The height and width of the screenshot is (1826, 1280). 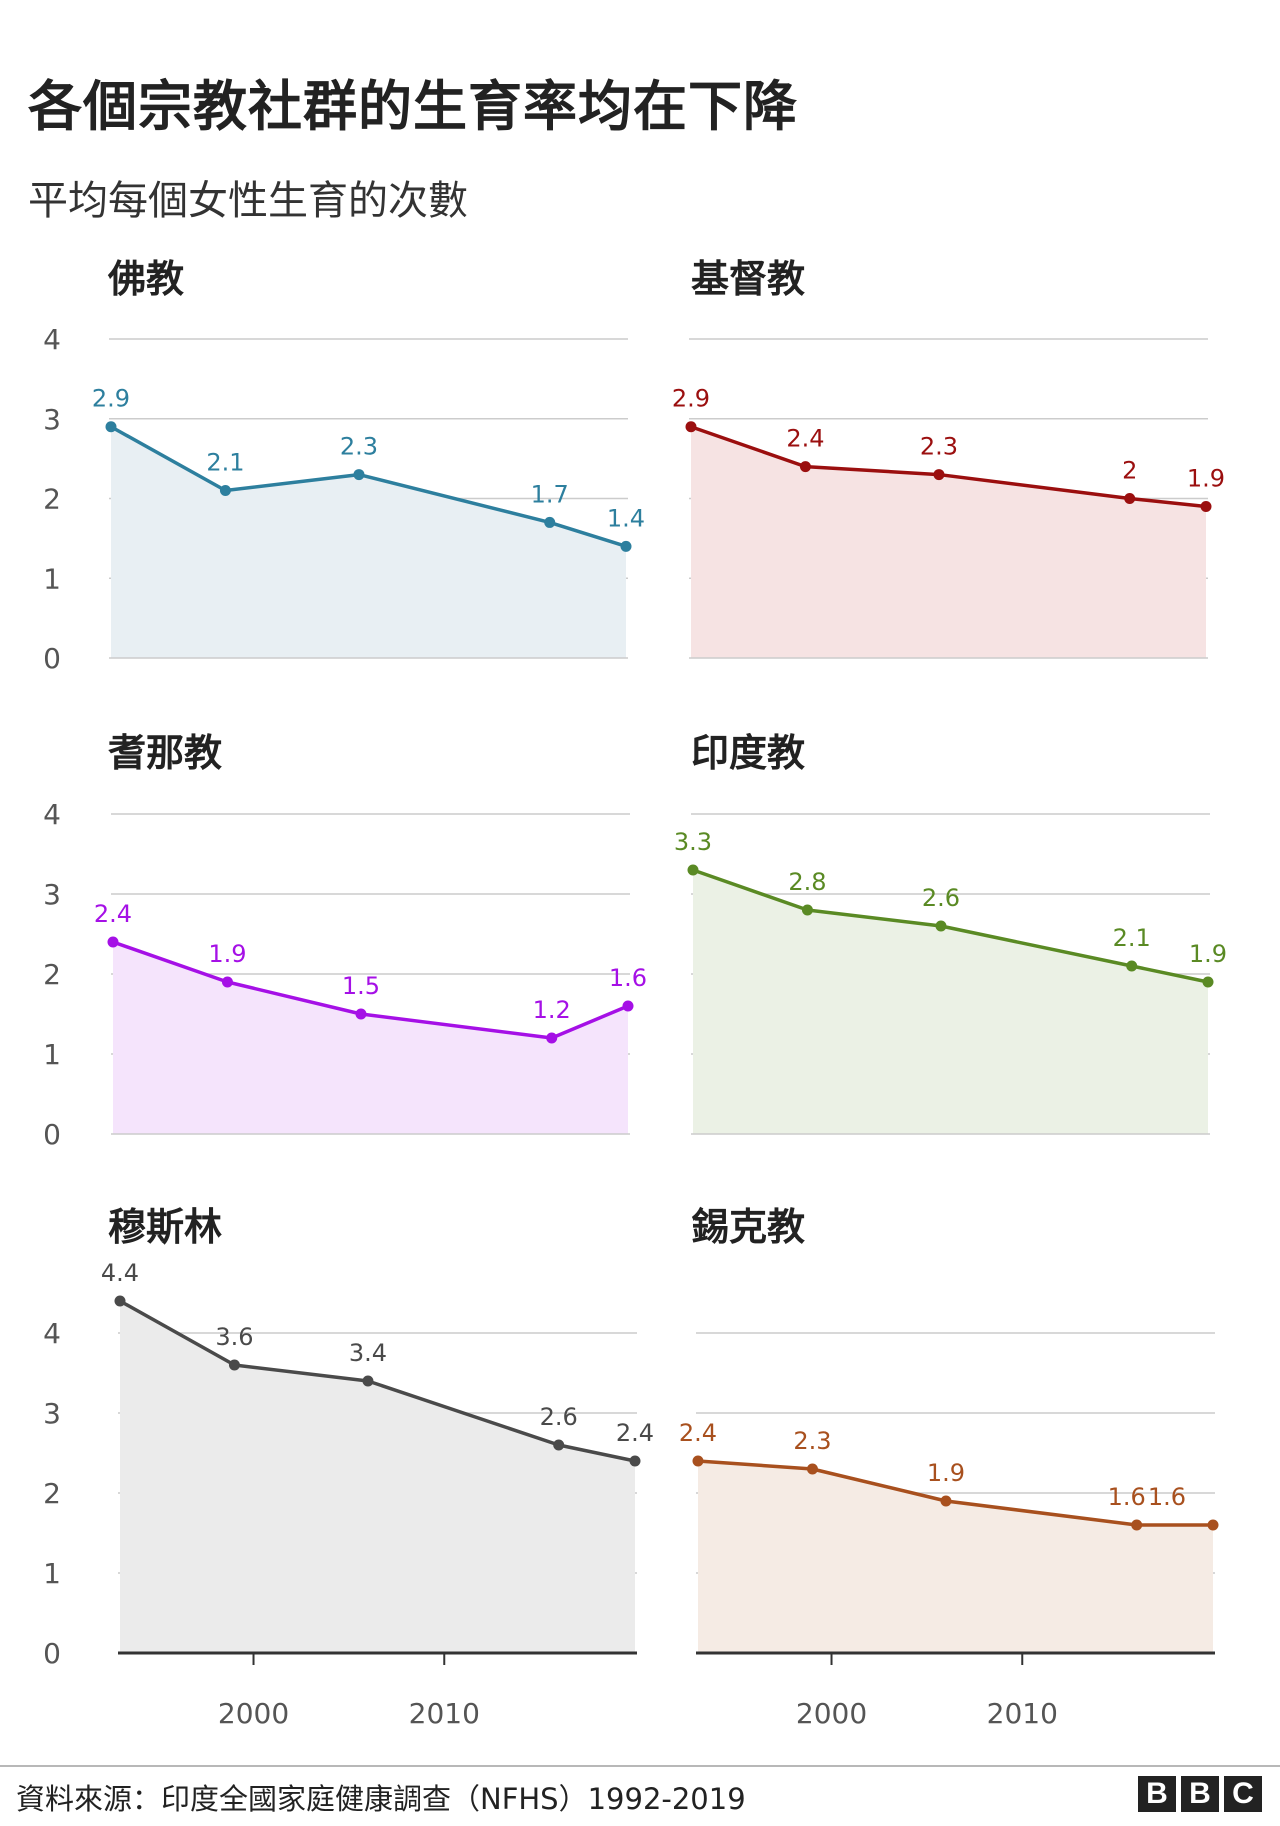 What do you see at coordinates (345, 941) in the screenshot?
I see `chart-panel: 耆那教 2.4 1.9 1.5 1.2 1.6 0 1 2 3 4` at bounding box center [345, 941].